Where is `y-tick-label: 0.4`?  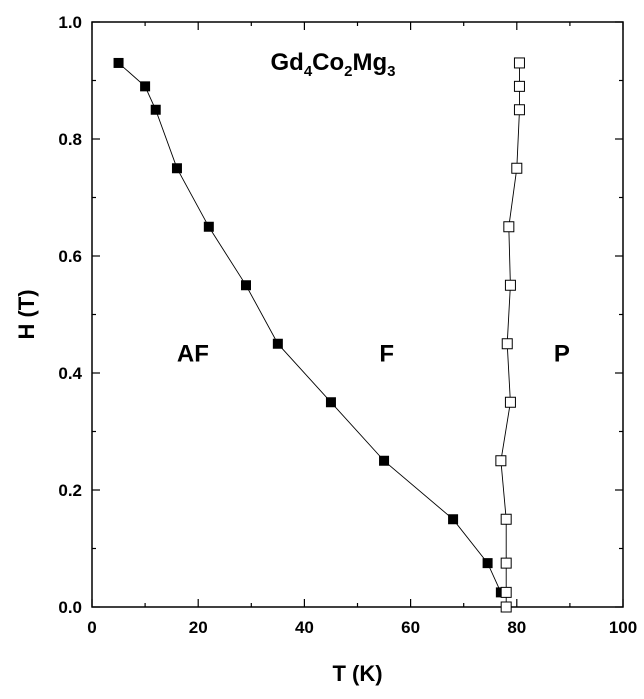
y-tick-label: 0.4 is located at coordinates (70, 373).